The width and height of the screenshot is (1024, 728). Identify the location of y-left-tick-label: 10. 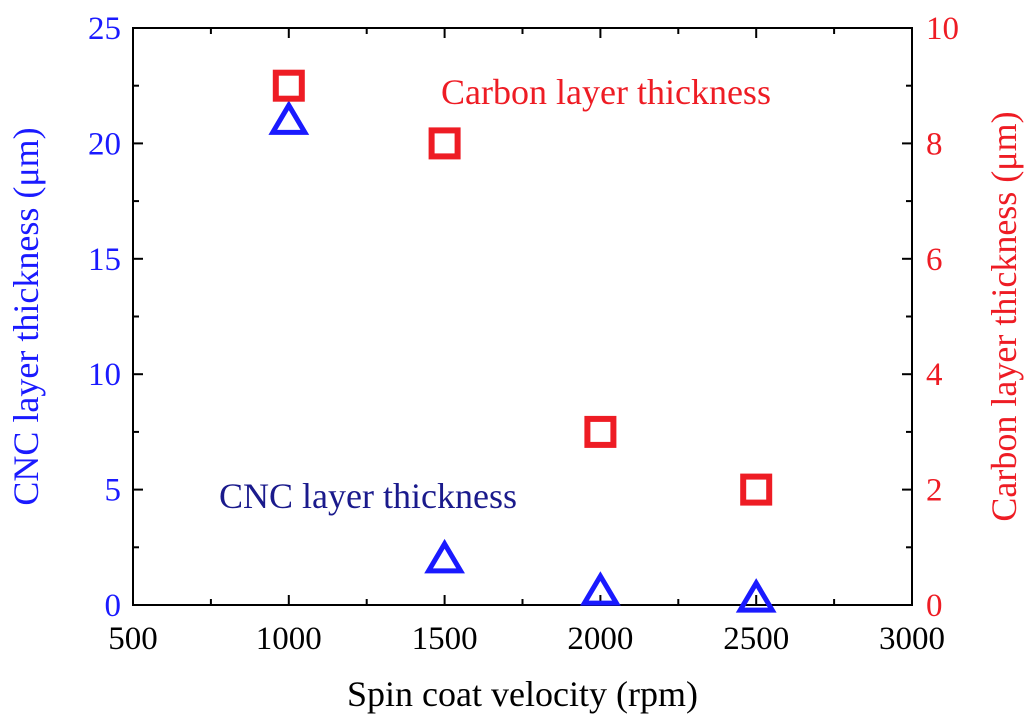
(104, 375).